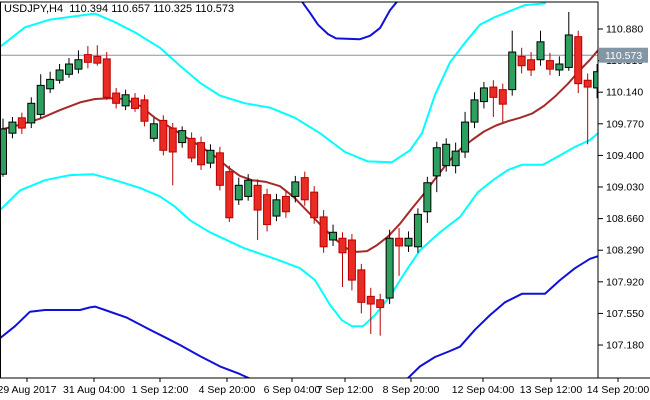 This screenshot has width=650, height=400. Describe the element at coordinates (227, 390) in the screenshot. I see `x-axis-label: 4 Sep 20:00` at that location.